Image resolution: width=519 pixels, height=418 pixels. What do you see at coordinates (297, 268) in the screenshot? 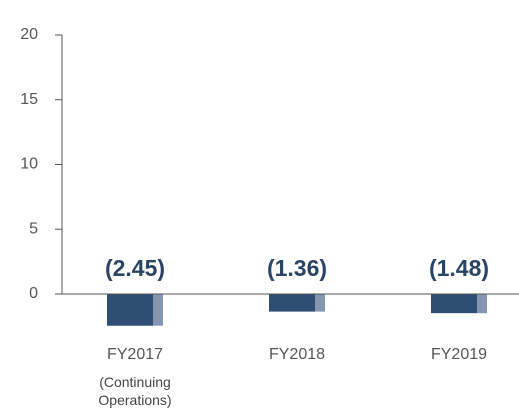
I see `value-label: (1.36)` at bounding box center [297, 268].